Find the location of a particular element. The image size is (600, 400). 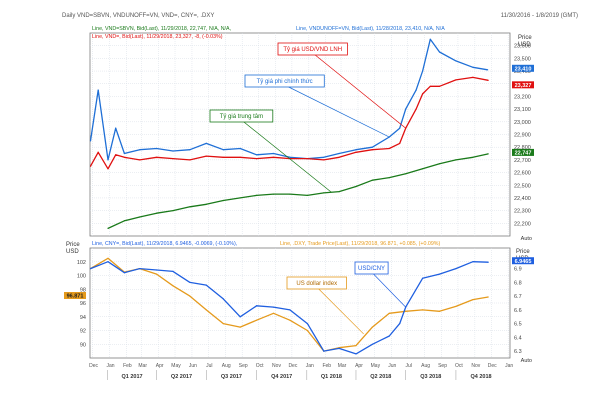

bottom-left-price-label: Price is located at coordinates (73, 245).